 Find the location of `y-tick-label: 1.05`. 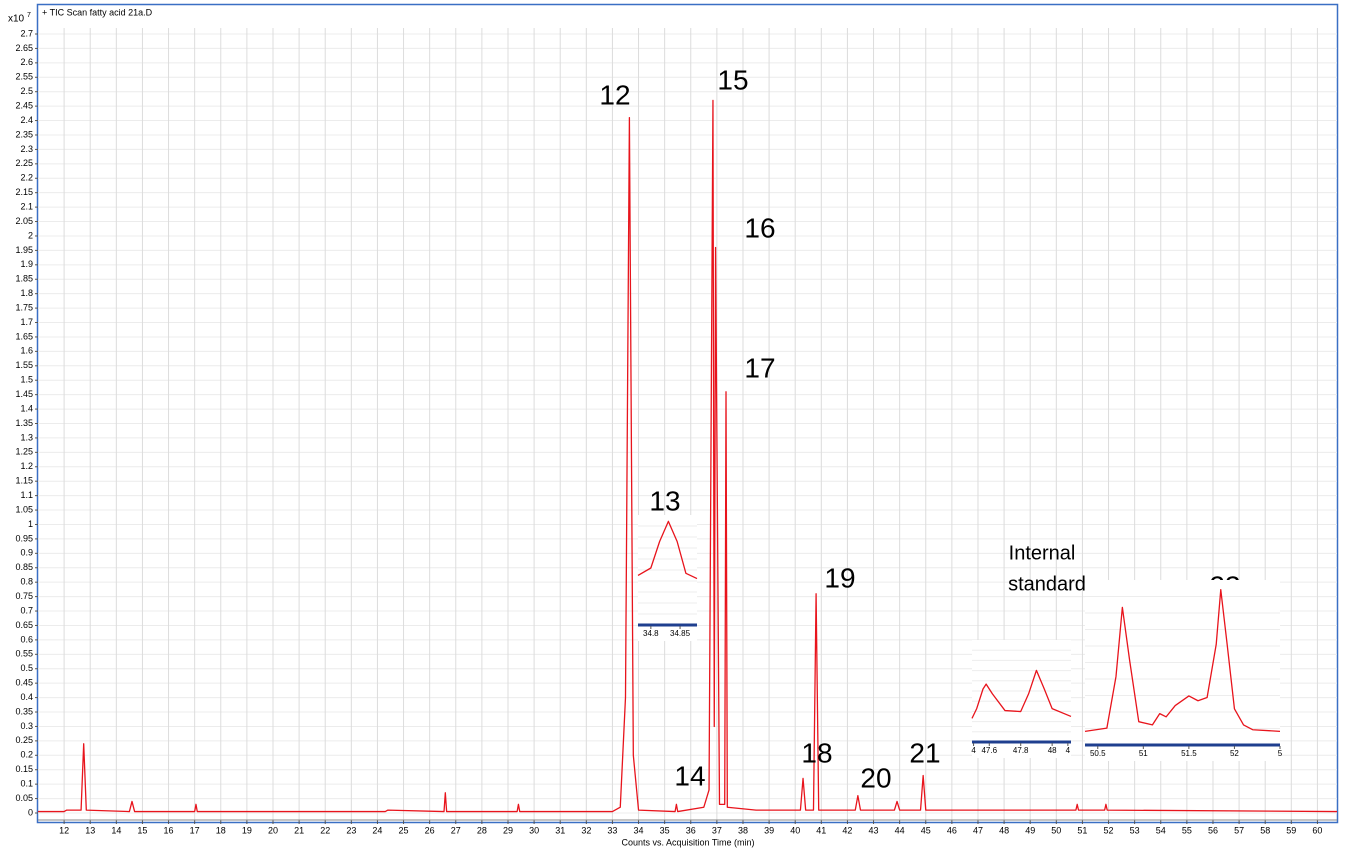

y-tick-label: 1.05 is located at coordinates (24, 509).